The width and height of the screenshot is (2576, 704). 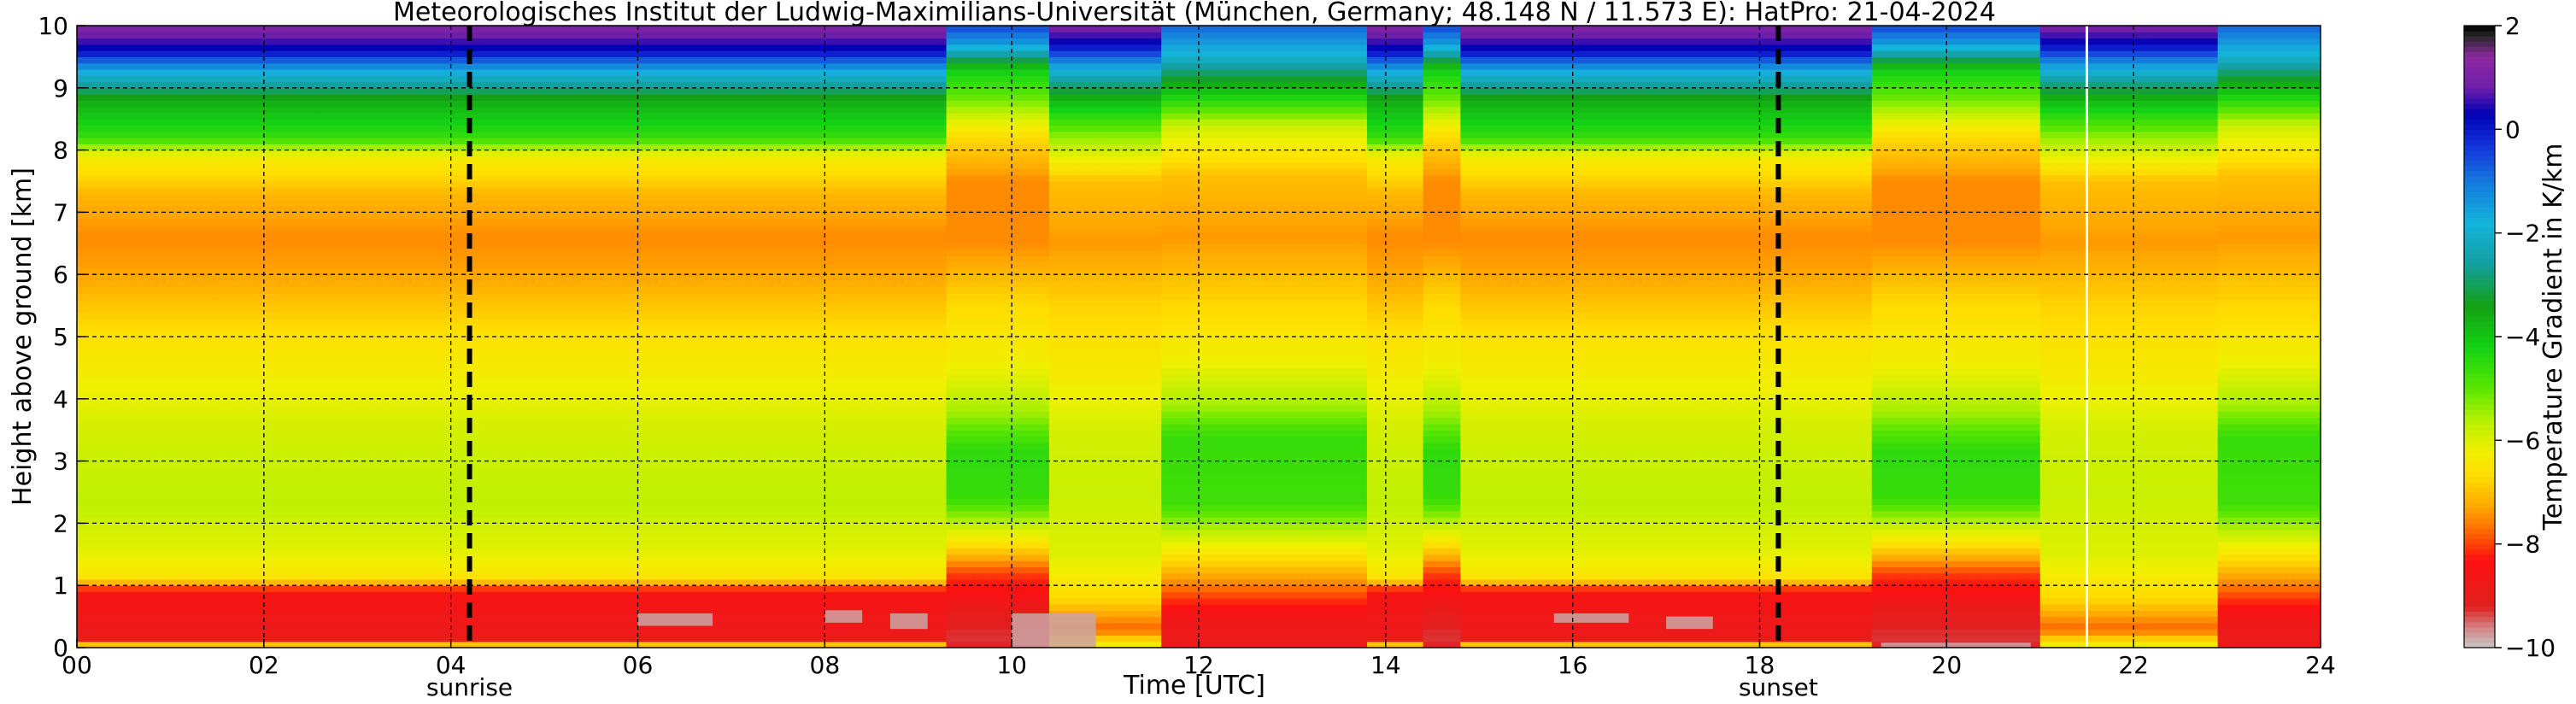 What do you see at coordinates (60, 88) in the screenshot?
I see `y-tick-label: 9` at bounding box center [60, 88].